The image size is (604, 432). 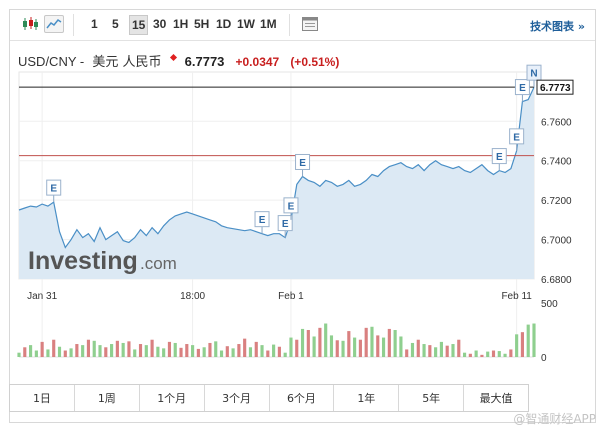 What do you see at coordinates (224, 24) in the screenshot?
I see `timeframe-1d: 1D` at bounding box center [224, 24].